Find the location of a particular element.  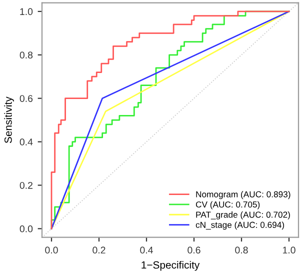

y-tick-label: 0.0 is located at coordinates (26, 228).